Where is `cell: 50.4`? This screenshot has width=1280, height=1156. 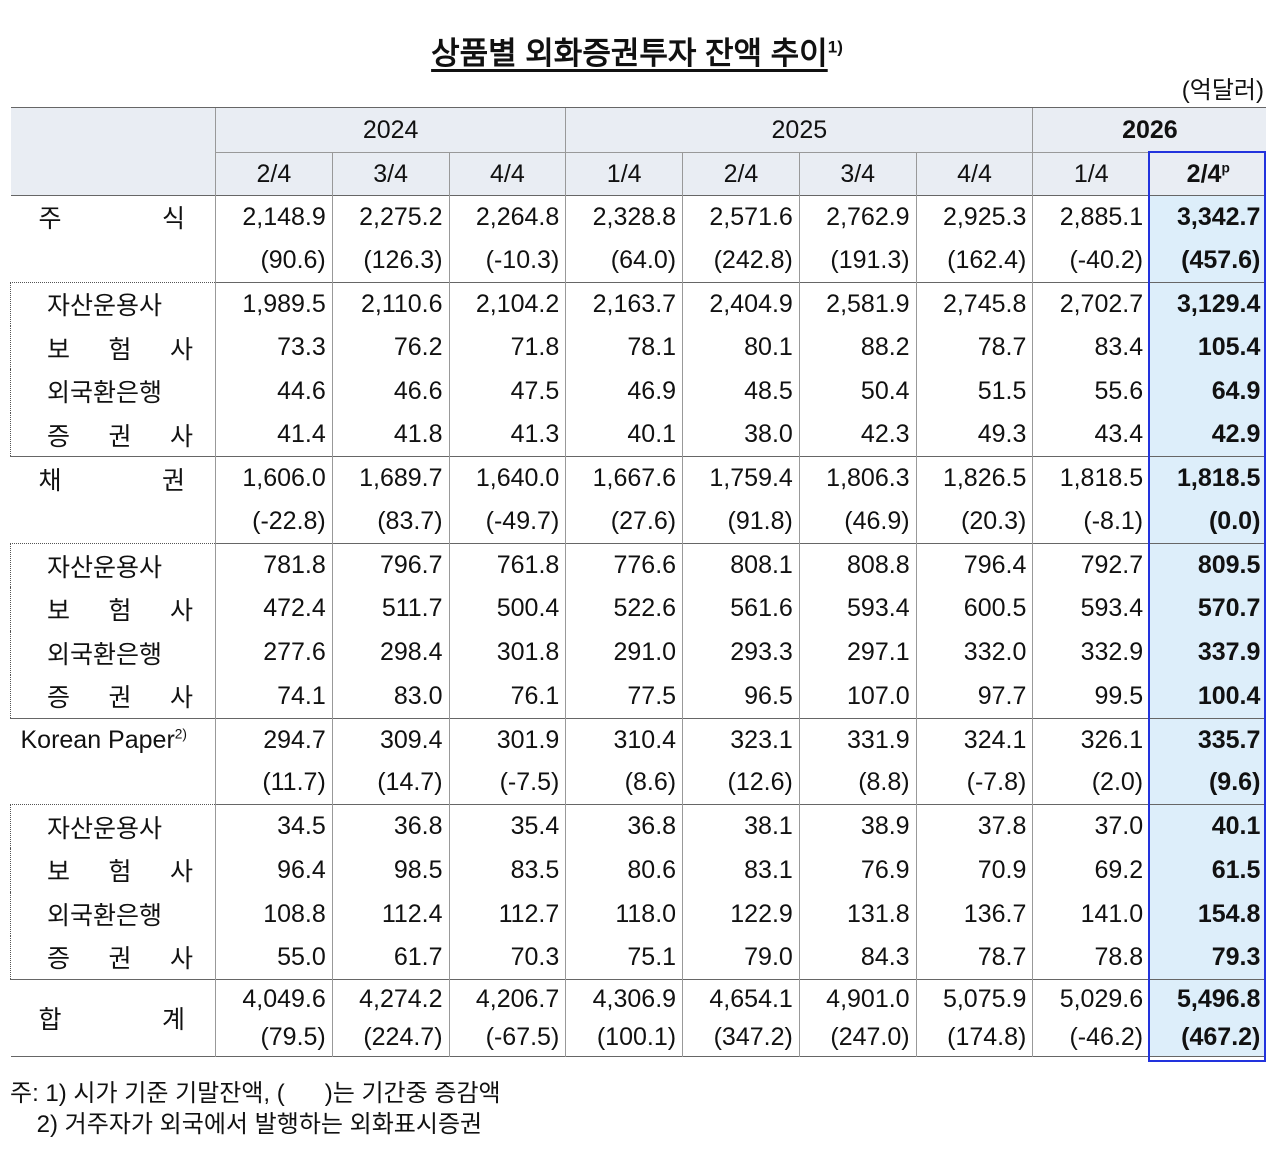
cell: 50.4 is located at coordinates (857, 391).